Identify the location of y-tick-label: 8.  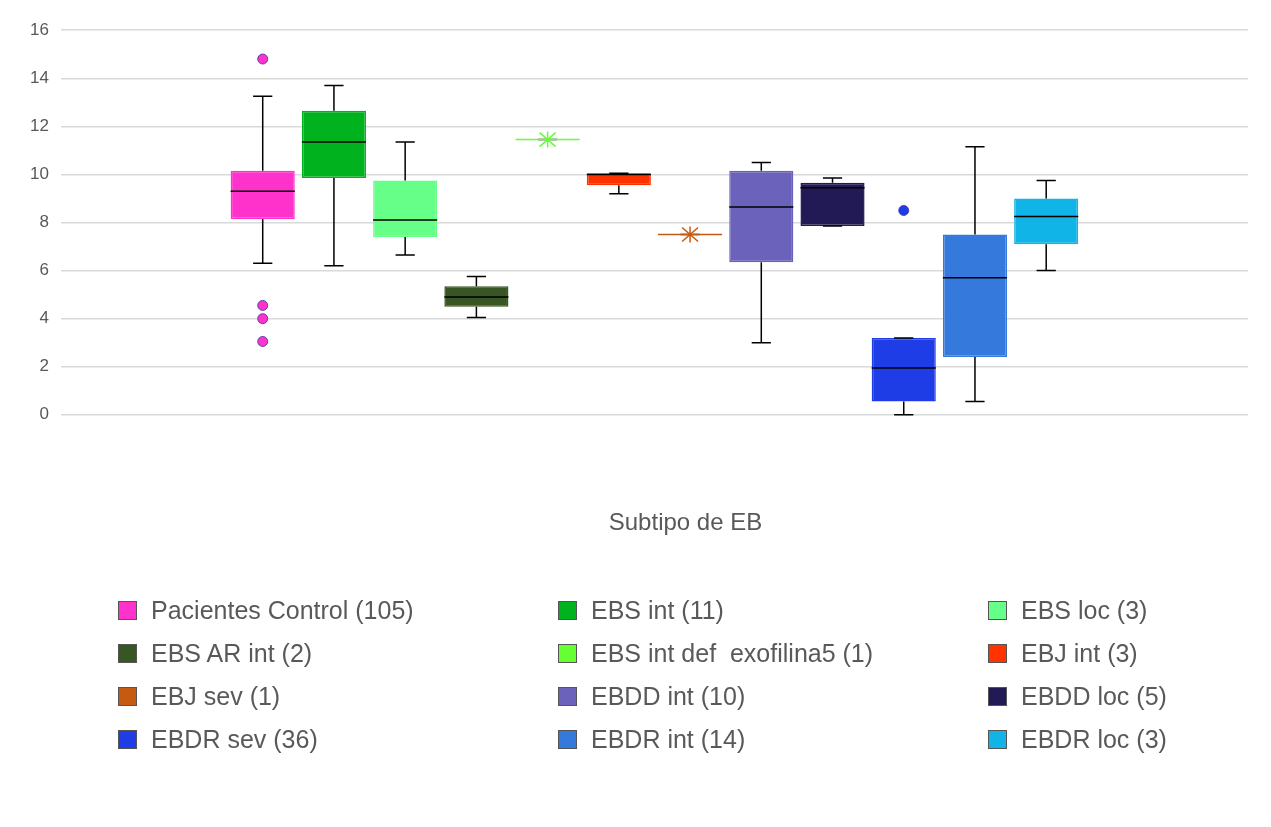
(44, 222).